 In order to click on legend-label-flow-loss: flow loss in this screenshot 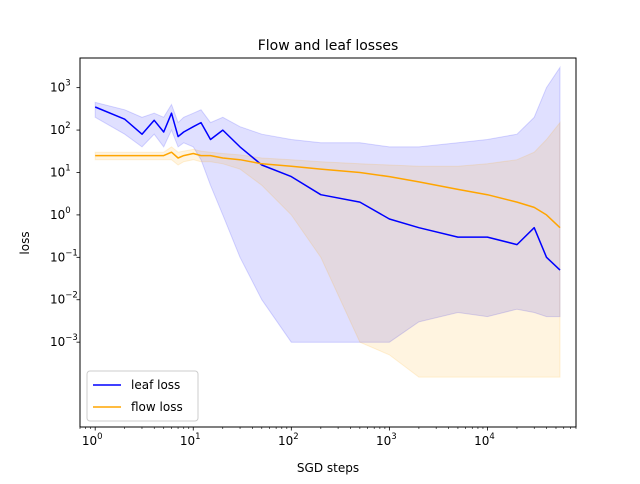, I will do `click(157, 407)`.